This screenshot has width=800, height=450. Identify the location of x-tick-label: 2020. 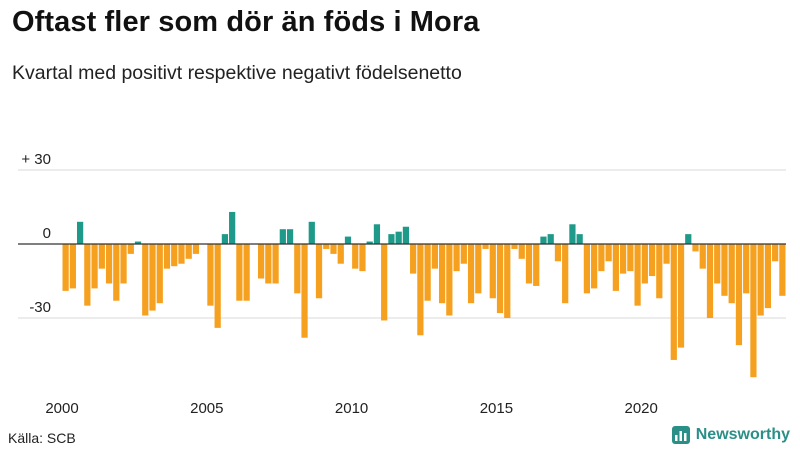
(641, 408).